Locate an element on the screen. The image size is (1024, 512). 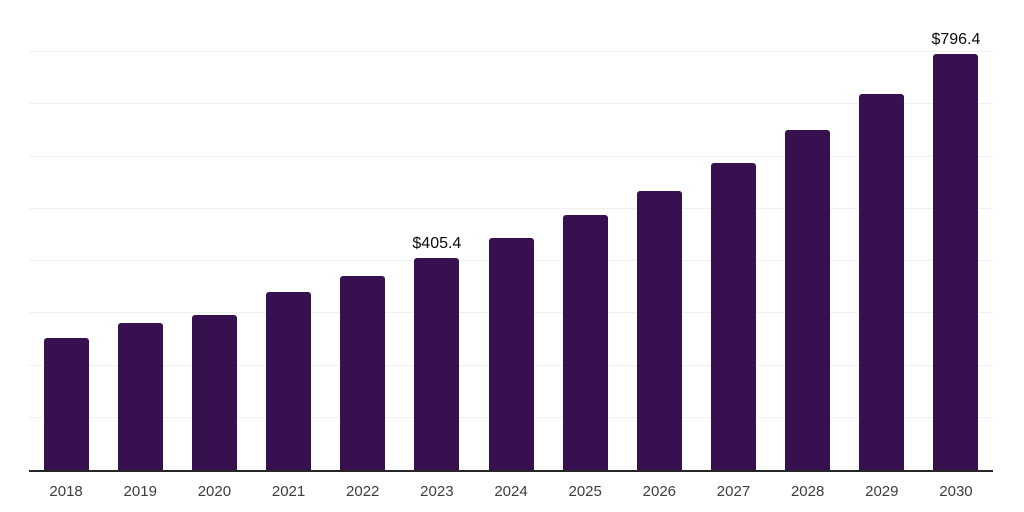
x-tick-2019: 2019 is located at coordinates (140, 491).